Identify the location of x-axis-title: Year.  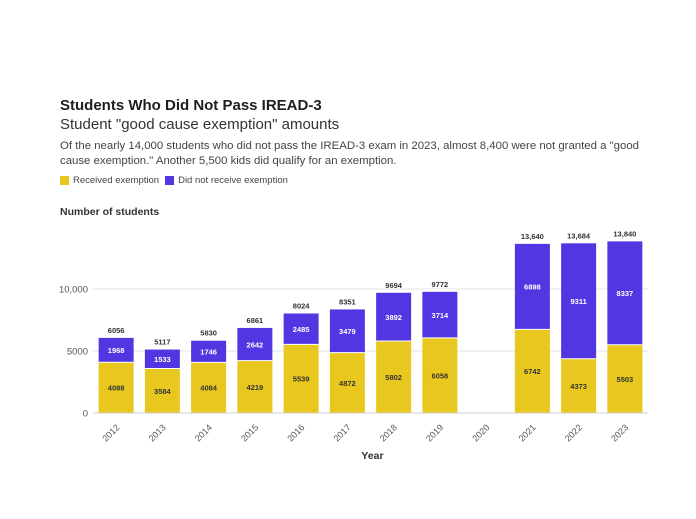
(372, 456).